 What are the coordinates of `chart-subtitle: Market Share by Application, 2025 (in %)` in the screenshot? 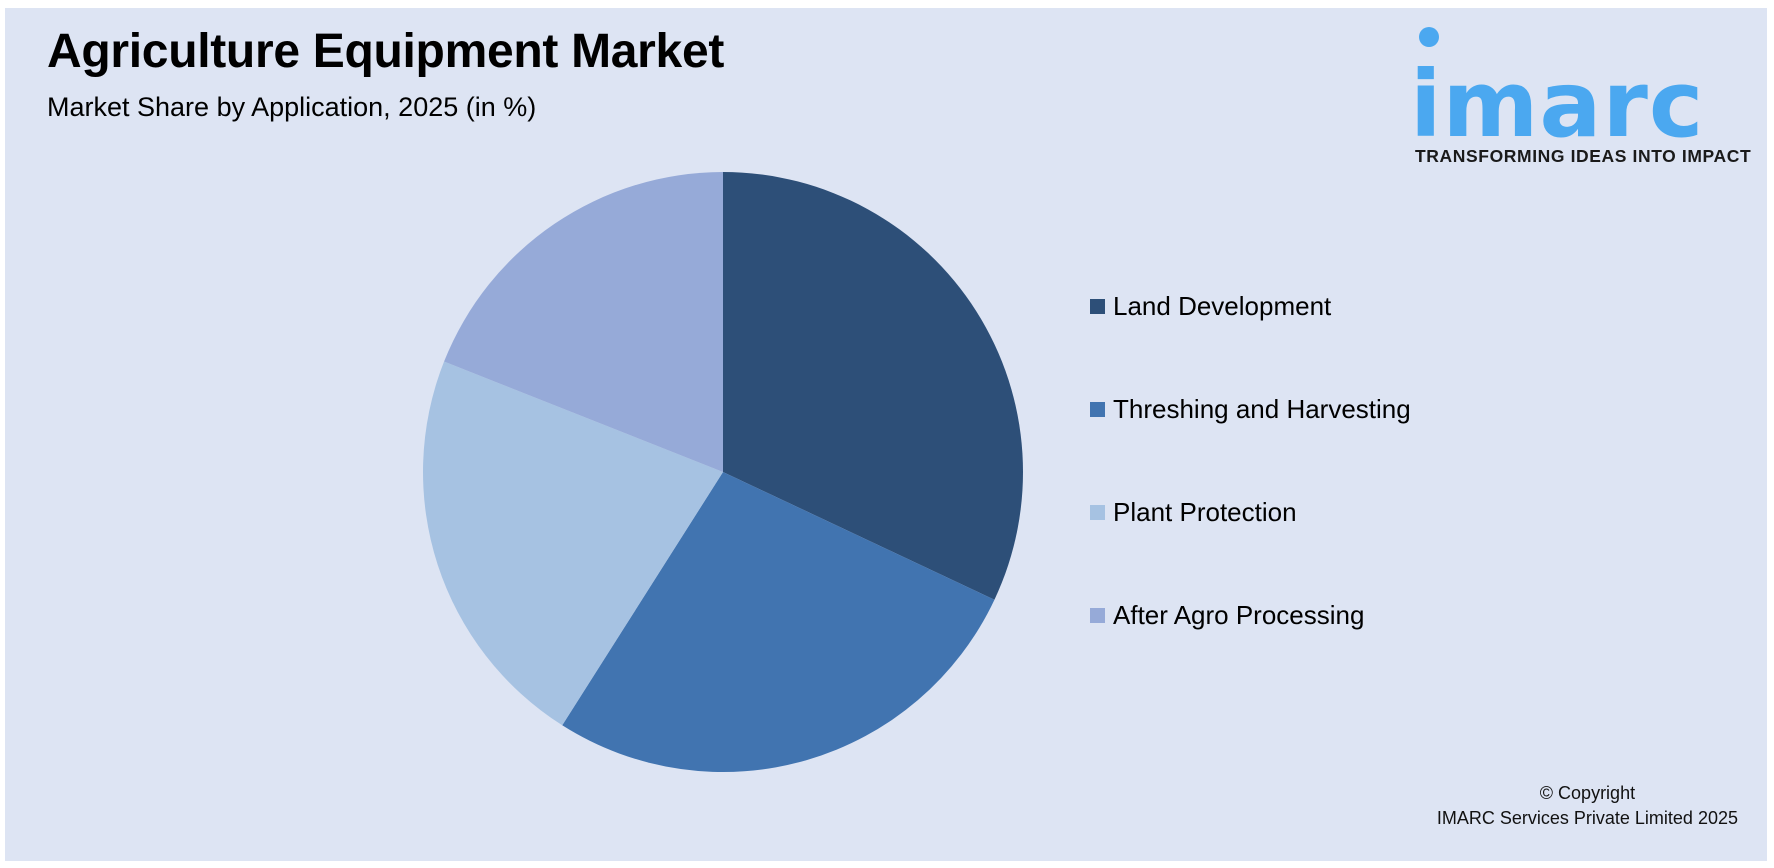 It's located at (292, 107).